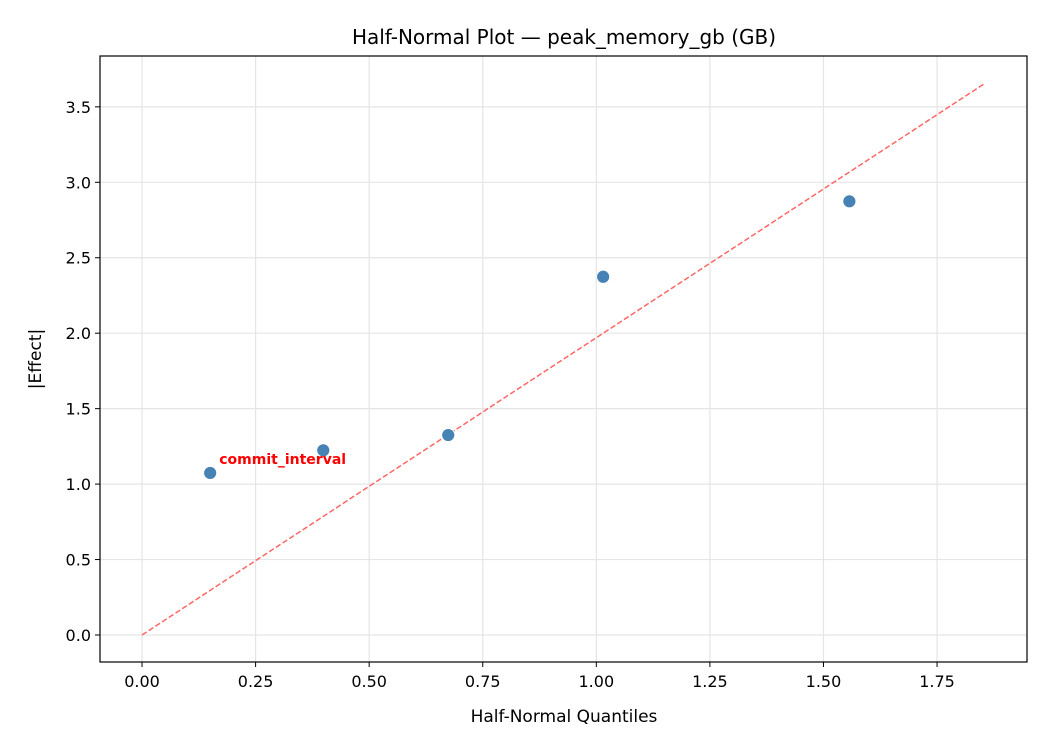  I want to click on y-tick-label: 0.5, so click(78, 560).